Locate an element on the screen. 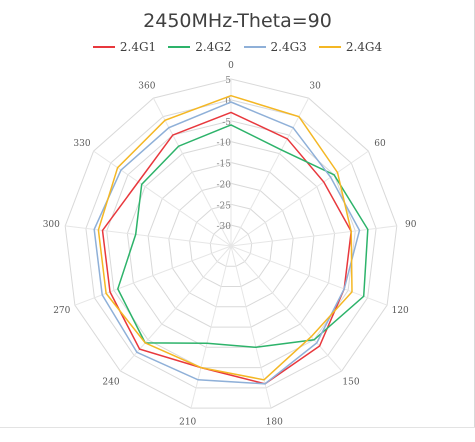  legend-label: 2.4G3 is located at coordinates (288, 47).